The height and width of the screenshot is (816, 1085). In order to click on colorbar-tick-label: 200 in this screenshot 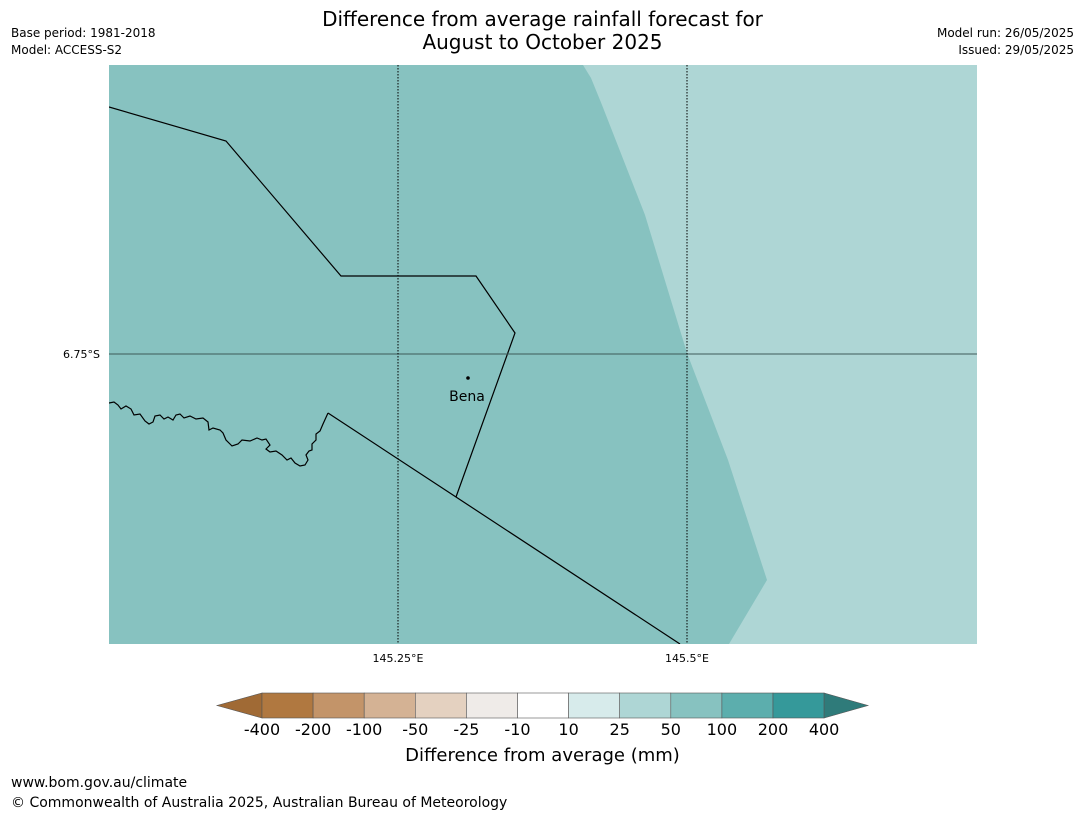, I will do `click(773, 729)`.